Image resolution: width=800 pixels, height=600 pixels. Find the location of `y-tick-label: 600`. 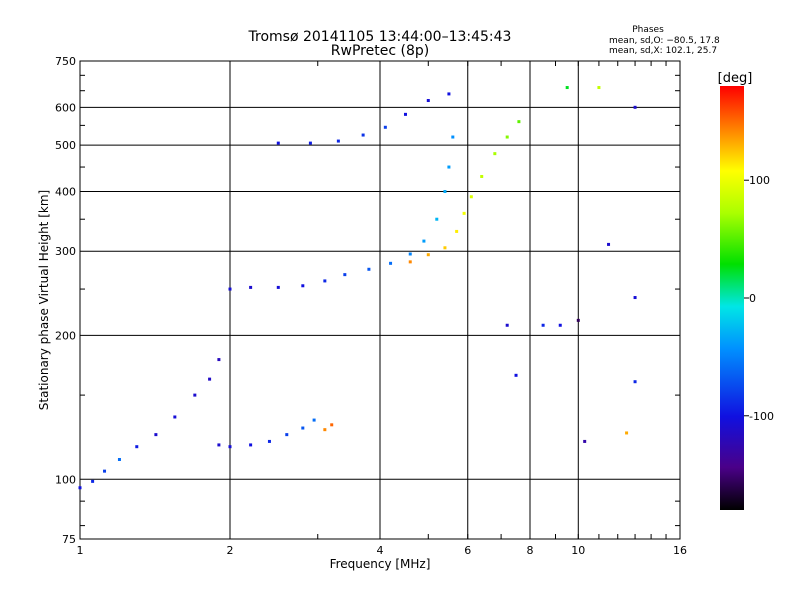

y-tick-label: 600 is located at coordinates (65, 107).